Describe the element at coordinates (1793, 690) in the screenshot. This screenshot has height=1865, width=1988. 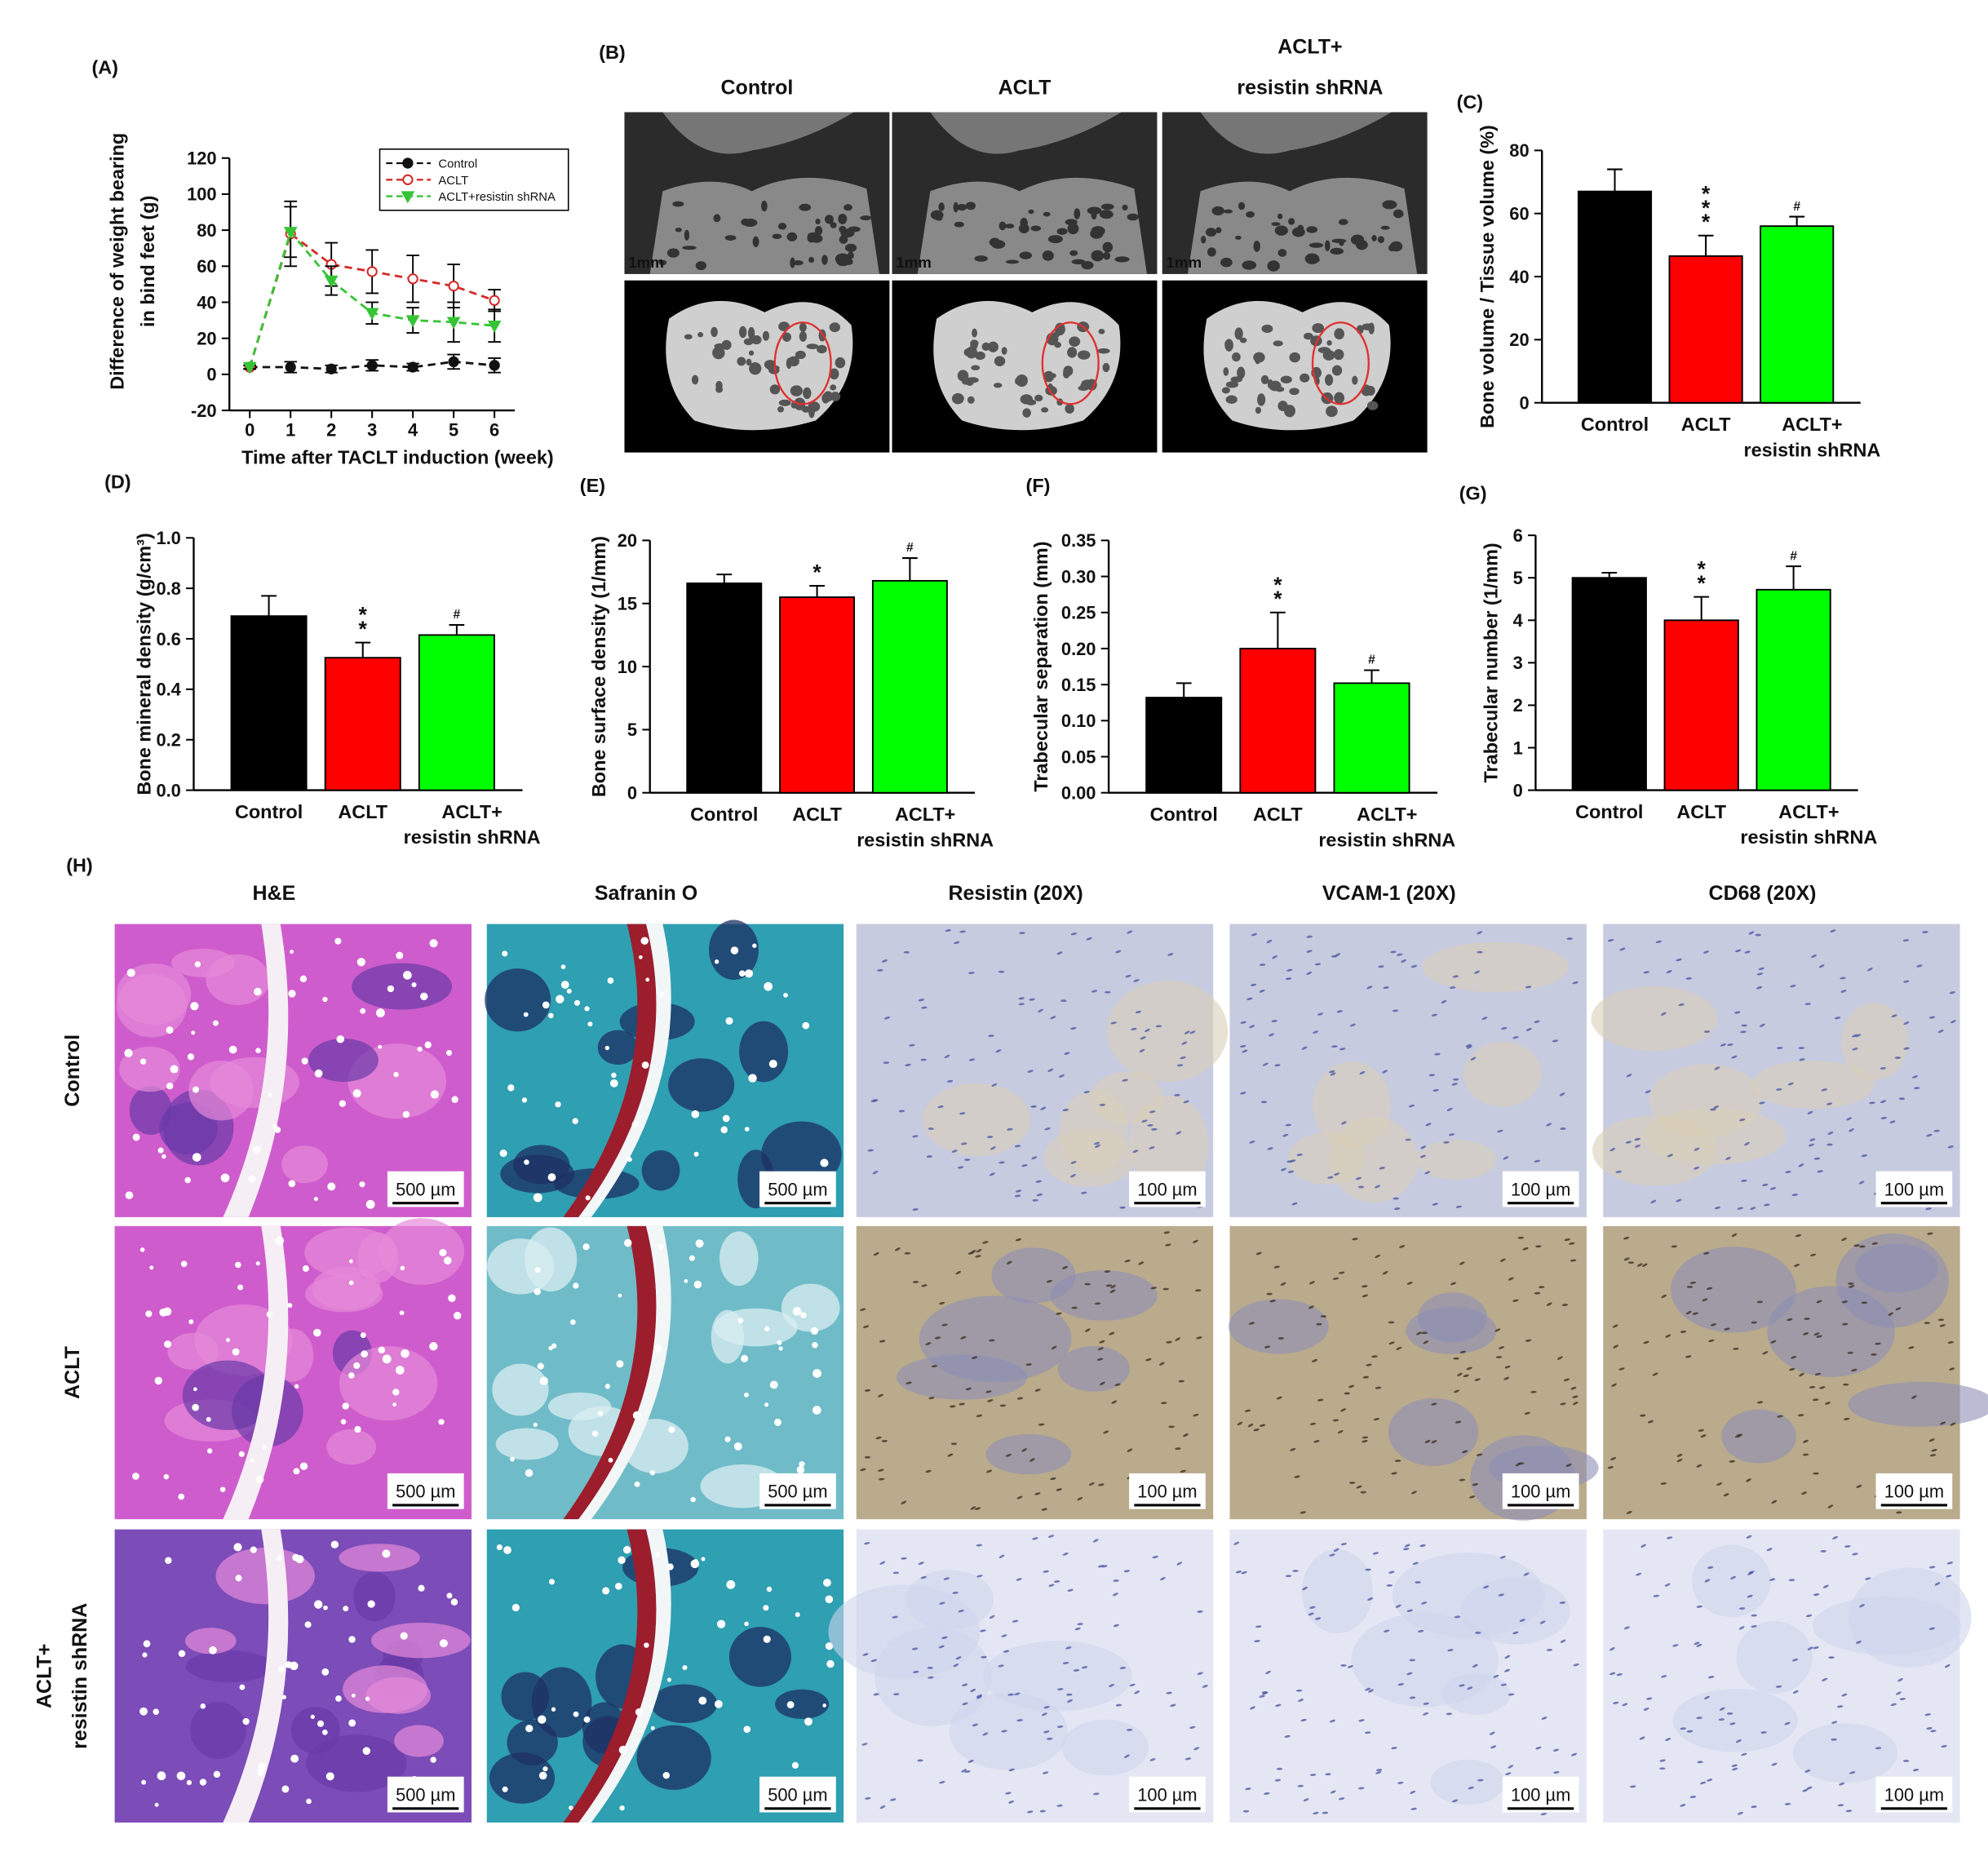
I see `bar` at that location.